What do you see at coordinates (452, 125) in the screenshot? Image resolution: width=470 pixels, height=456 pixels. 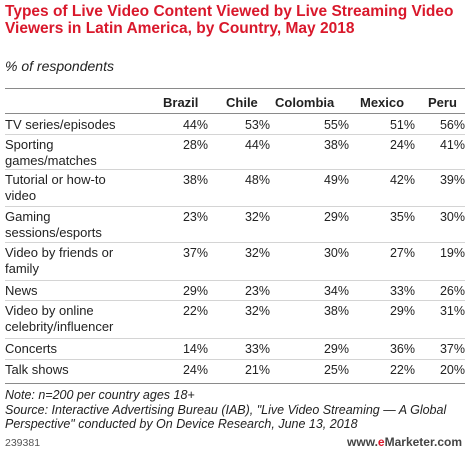 I see `table-cell: 56%` at bounding box center [452, 125].